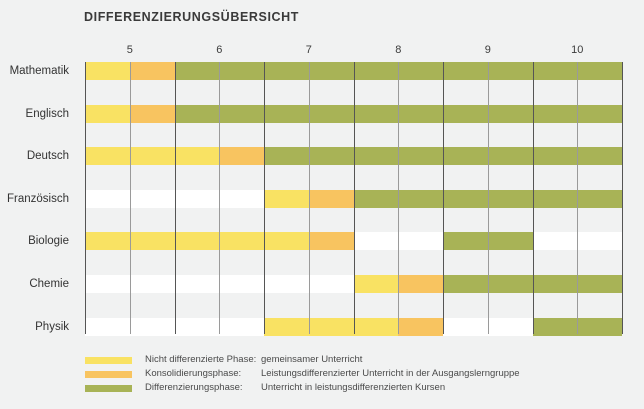 The width and height of the screenshot is (644, 409). I want to click on subject-label: Englisch, so click(47, 113).